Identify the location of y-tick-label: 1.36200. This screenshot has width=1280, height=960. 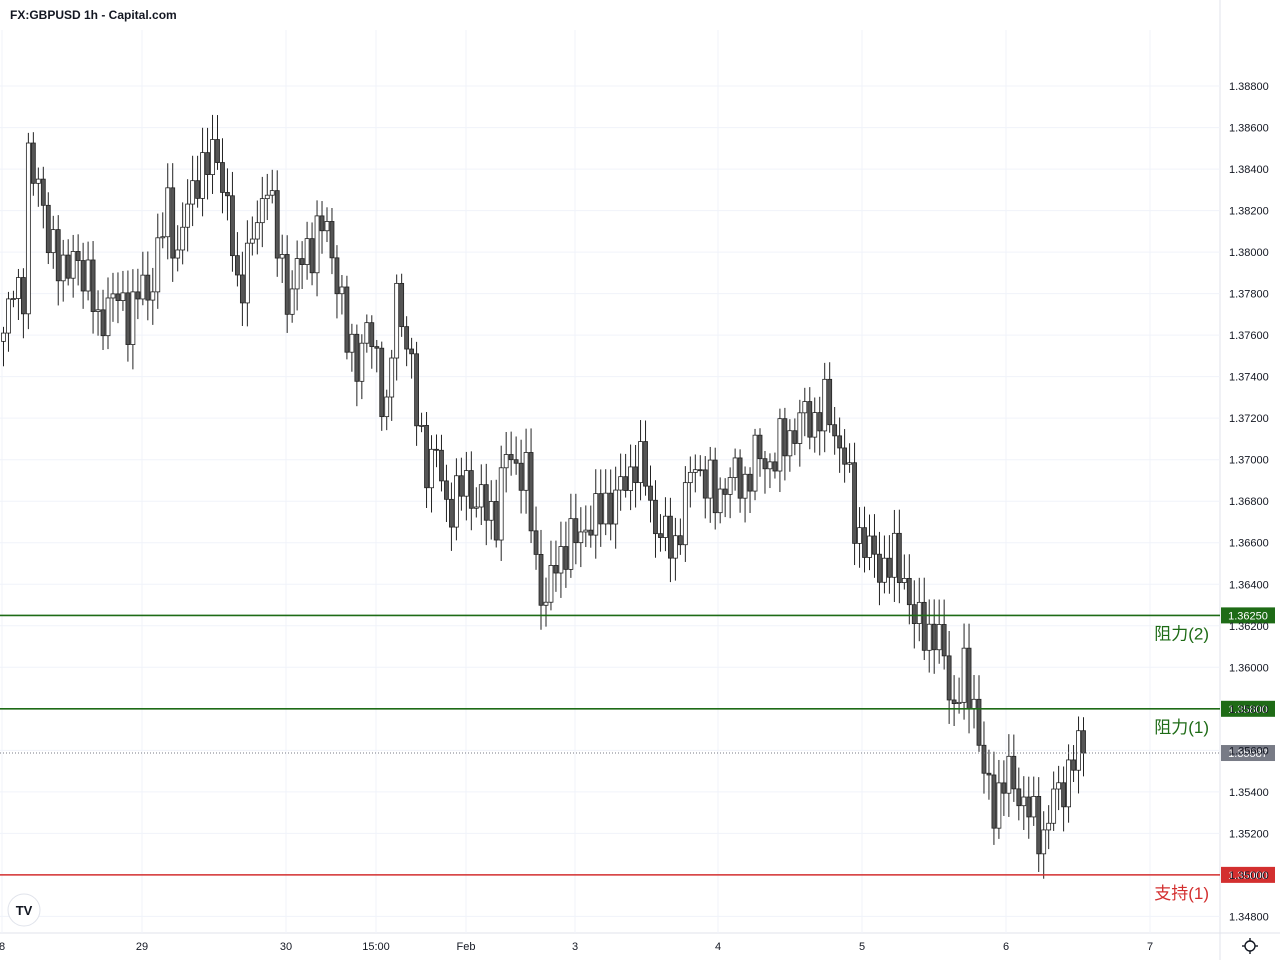
(1249, 627).